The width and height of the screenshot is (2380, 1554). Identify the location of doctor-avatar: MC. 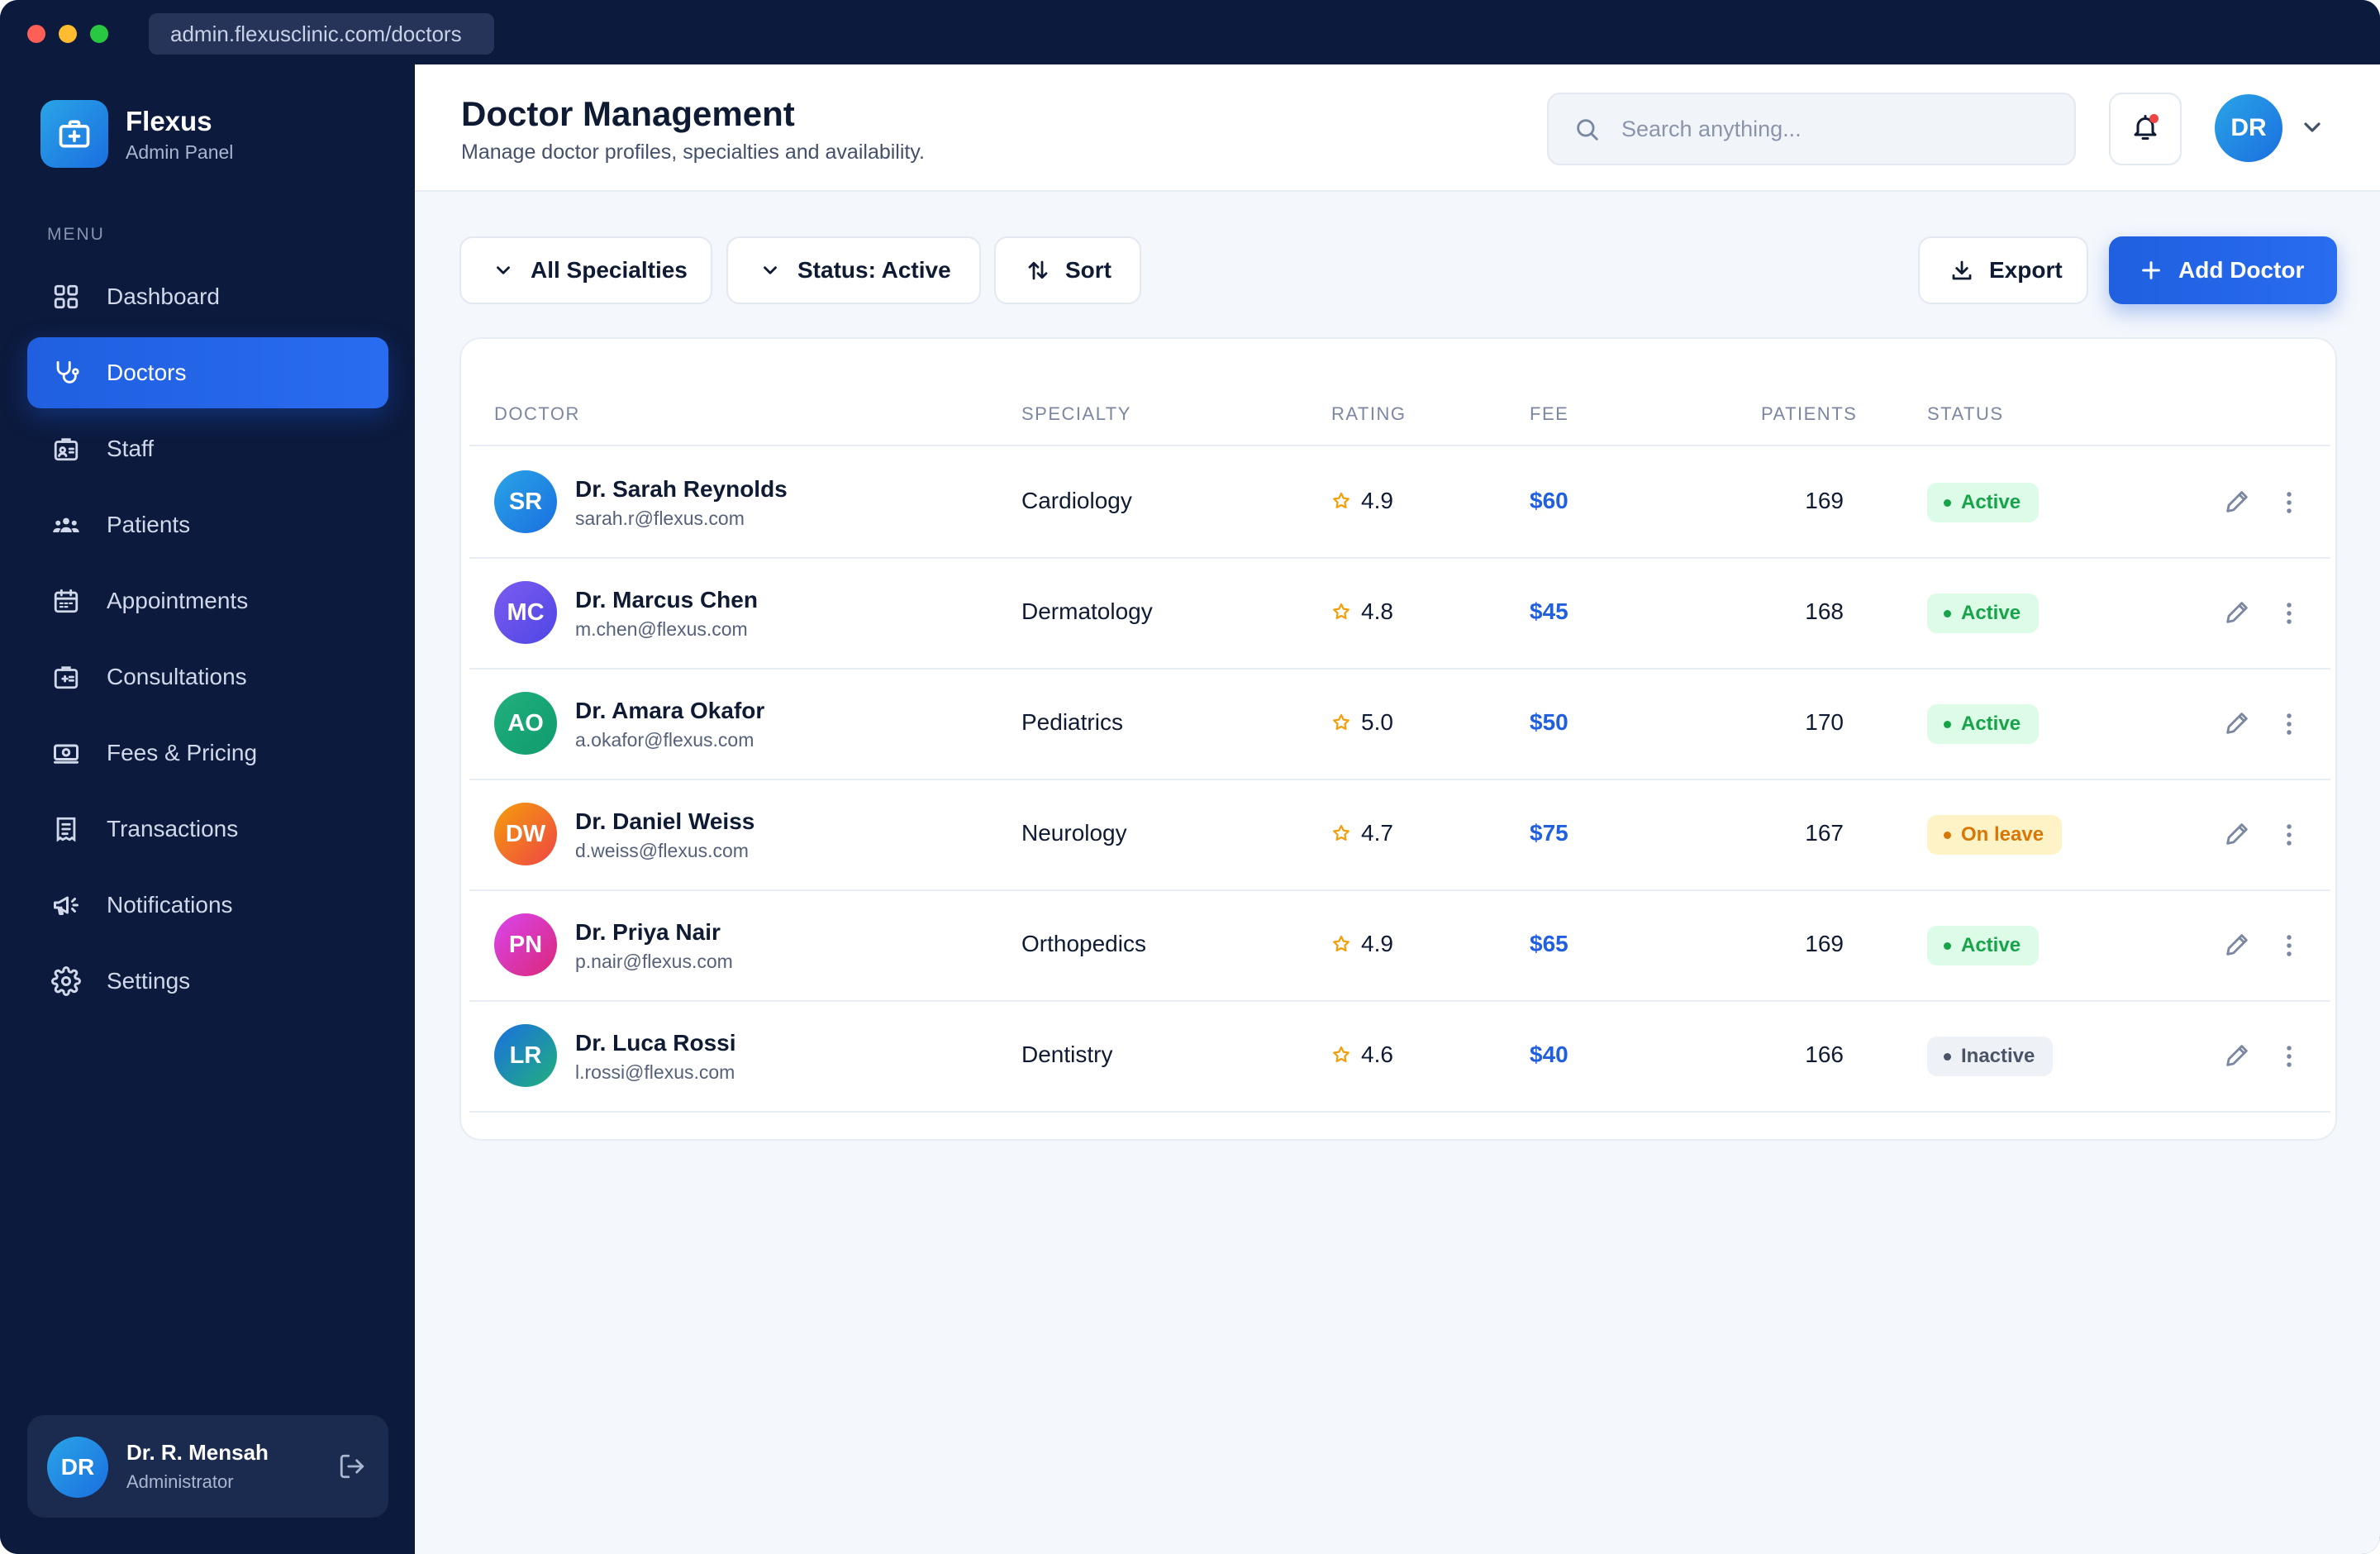
(525, 612).